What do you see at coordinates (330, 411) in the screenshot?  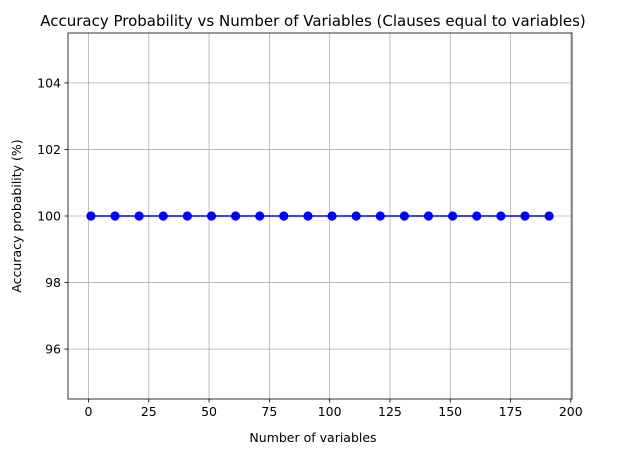 I see `x-tick-label: 100` at bounding box center [330, 411].